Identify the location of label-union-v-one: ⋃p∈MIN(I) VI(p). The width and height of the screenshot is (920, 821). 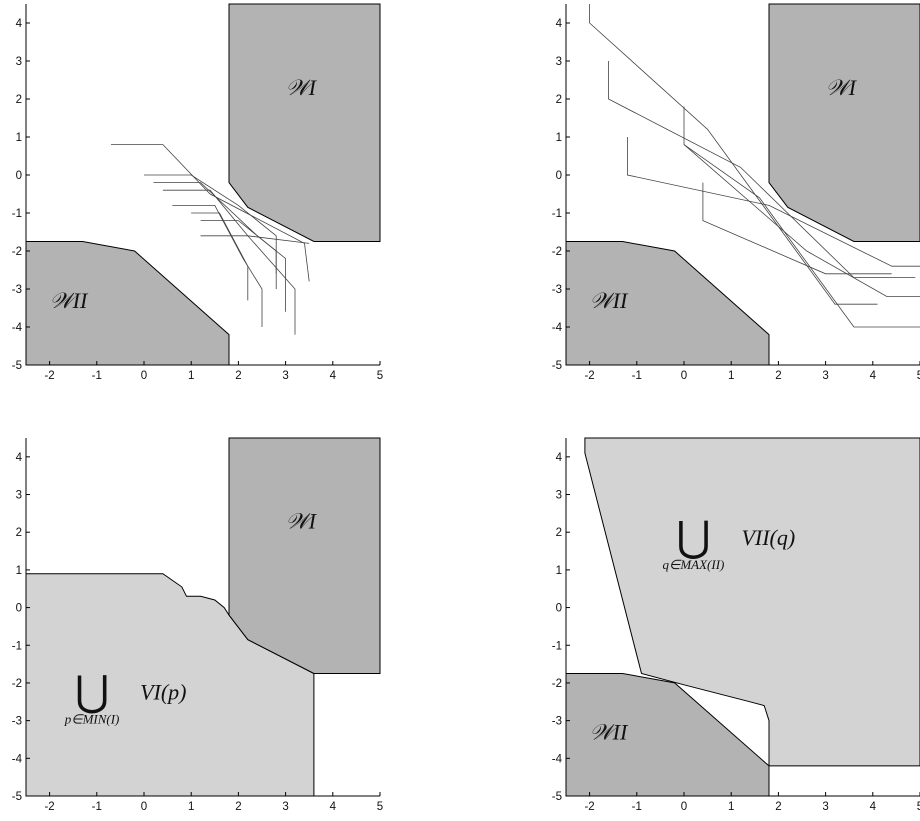
(125, 698).